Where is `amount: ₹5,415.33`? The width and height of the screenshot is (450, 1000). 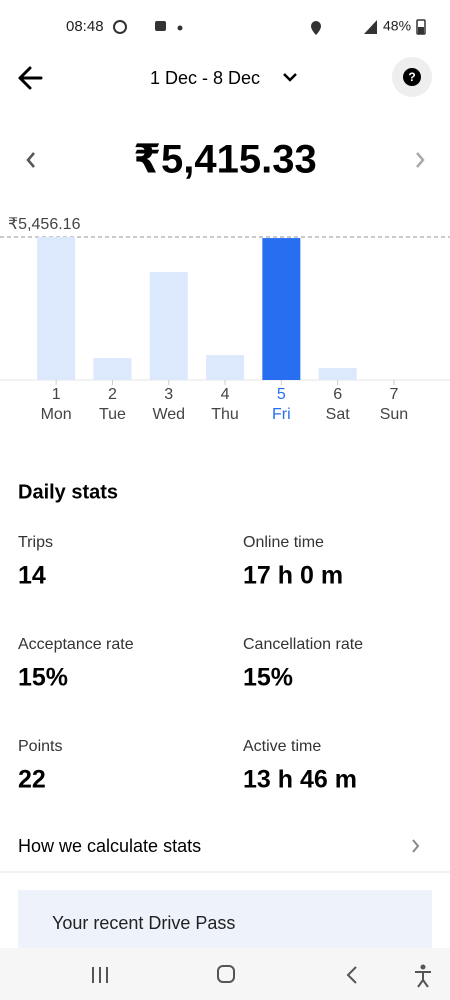 amount: ₹5,415.33 is located at coordinates (225, 160).